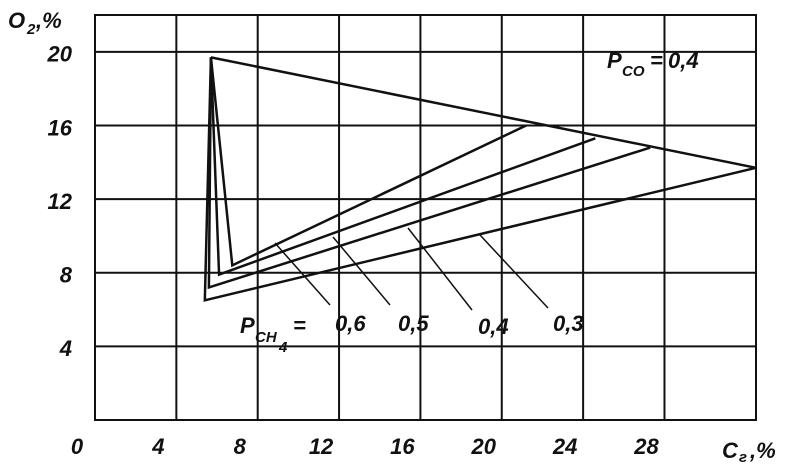  I want to click on ch4-label-sub: CH, so click(266, 337).